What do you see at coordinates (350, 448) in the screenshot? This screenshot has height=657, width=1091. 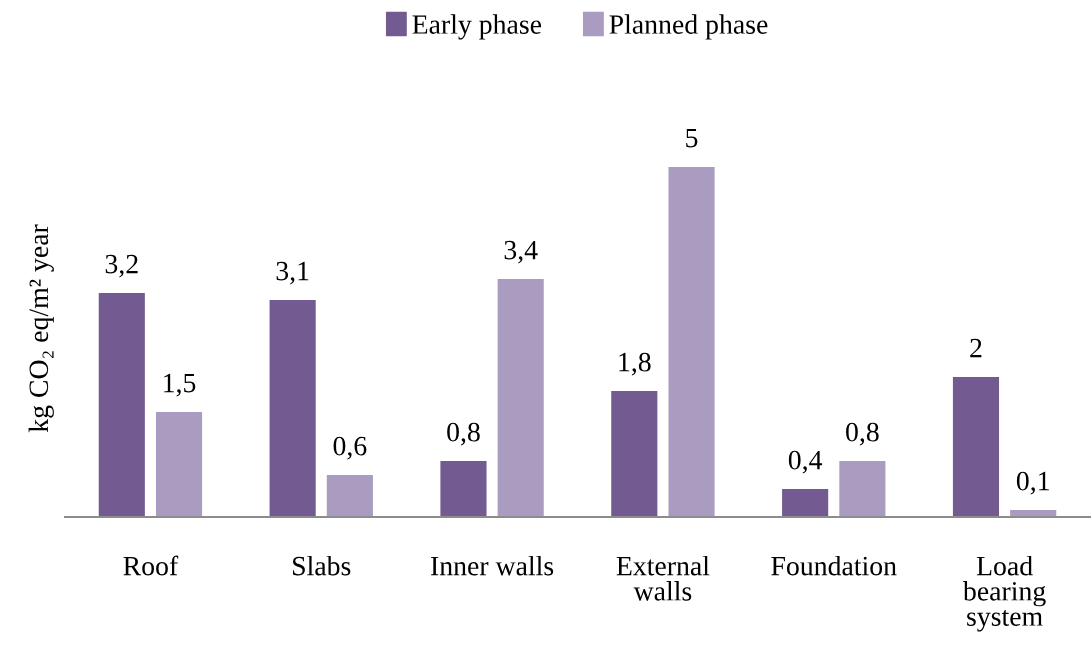 I see `data-label: 0,6` at bounding box center [350, 448].